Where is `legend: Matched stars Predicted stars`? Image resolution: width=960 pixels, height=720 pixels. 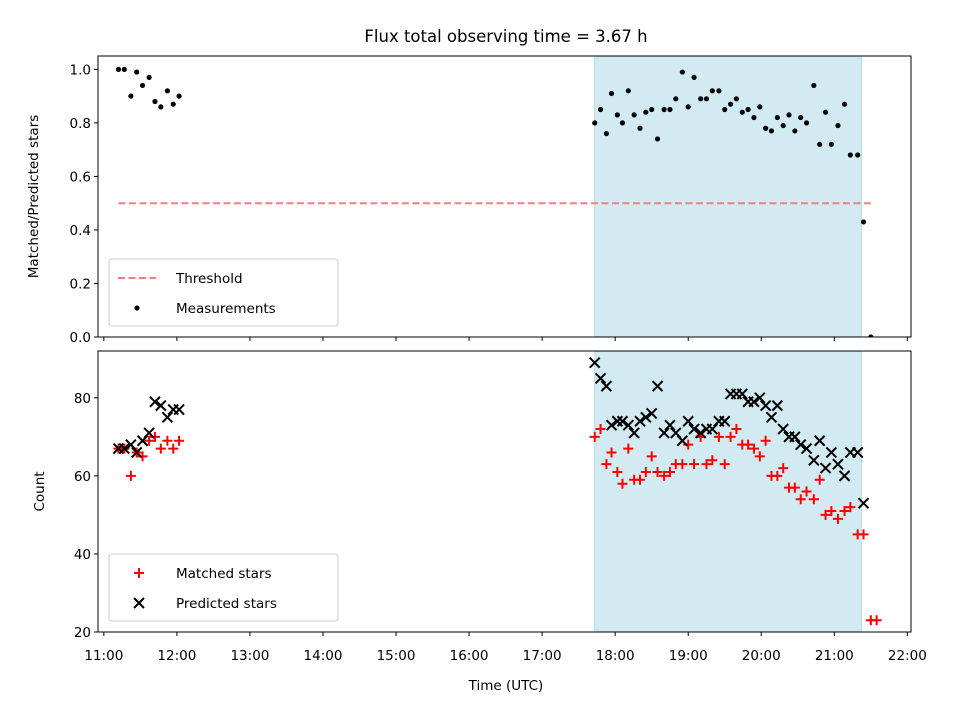
legend: Matched stars Predicted stars is located at coordinates (223, 587).